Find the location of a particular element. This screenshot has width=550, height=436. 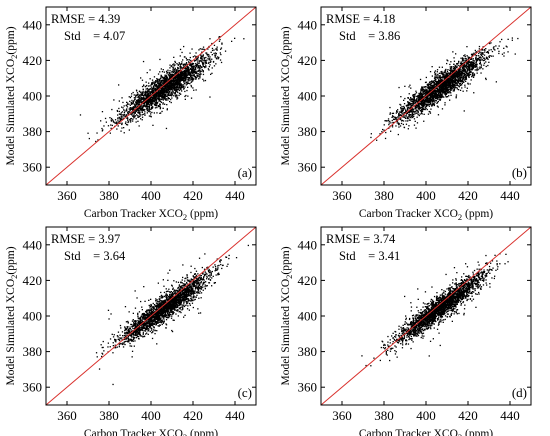

x-axis-label-unit: (ppm) is located at coordinates (202, 214).